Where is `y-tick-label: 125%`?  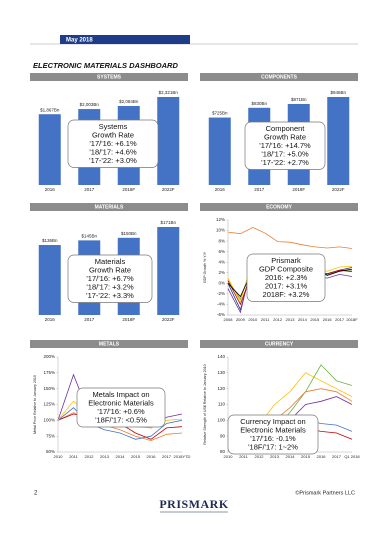
y-tick-label: 125% is located at coordinates (49, 404).